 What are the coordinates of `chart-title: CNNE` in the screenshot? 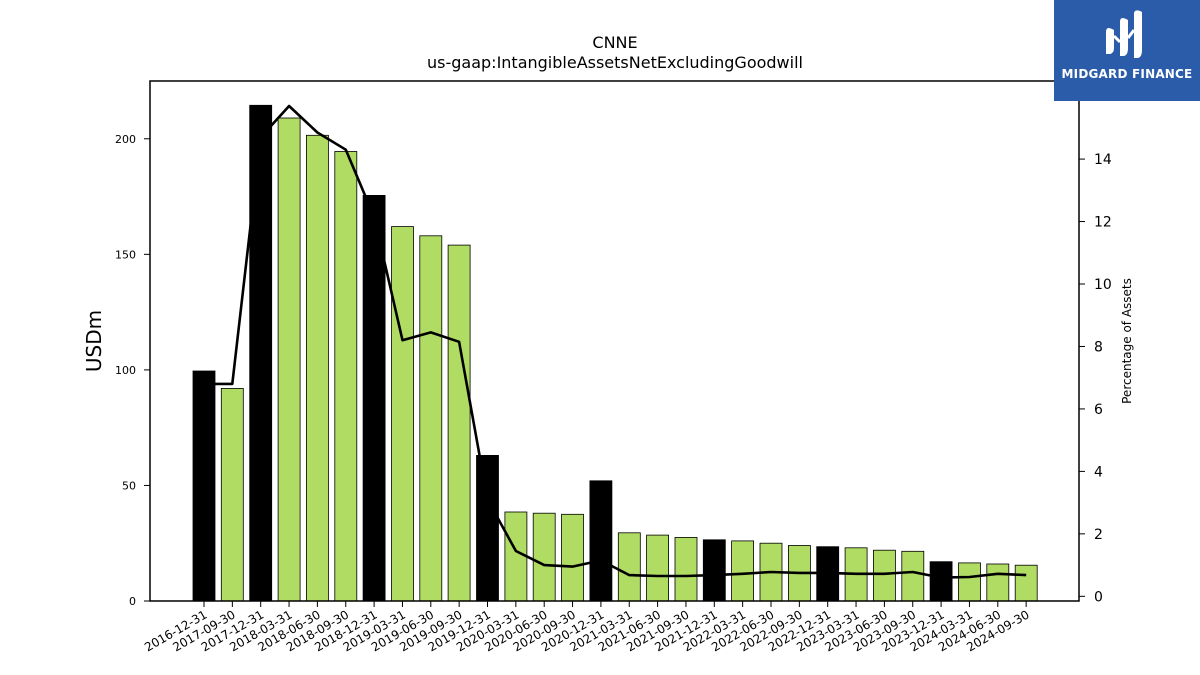 It's located at (614, 42).